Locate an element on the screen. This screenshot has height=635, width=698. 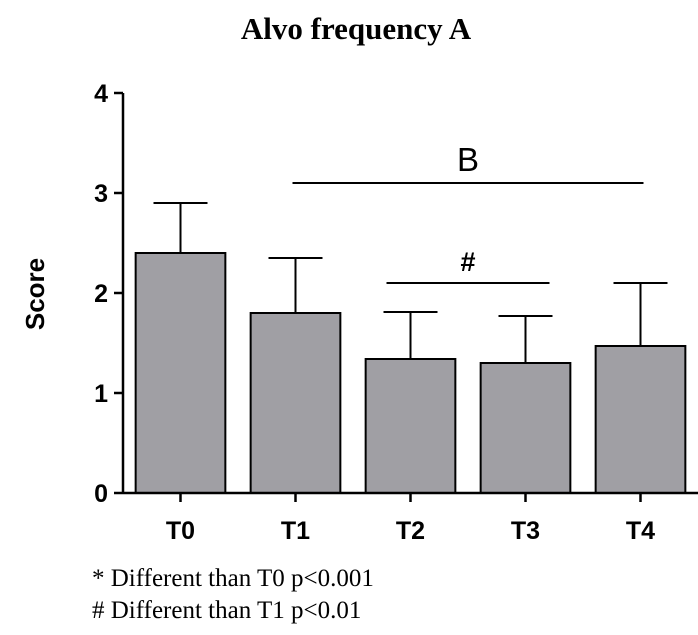
x-tick-label-T2: T2 is located at coordinates (410, 531).